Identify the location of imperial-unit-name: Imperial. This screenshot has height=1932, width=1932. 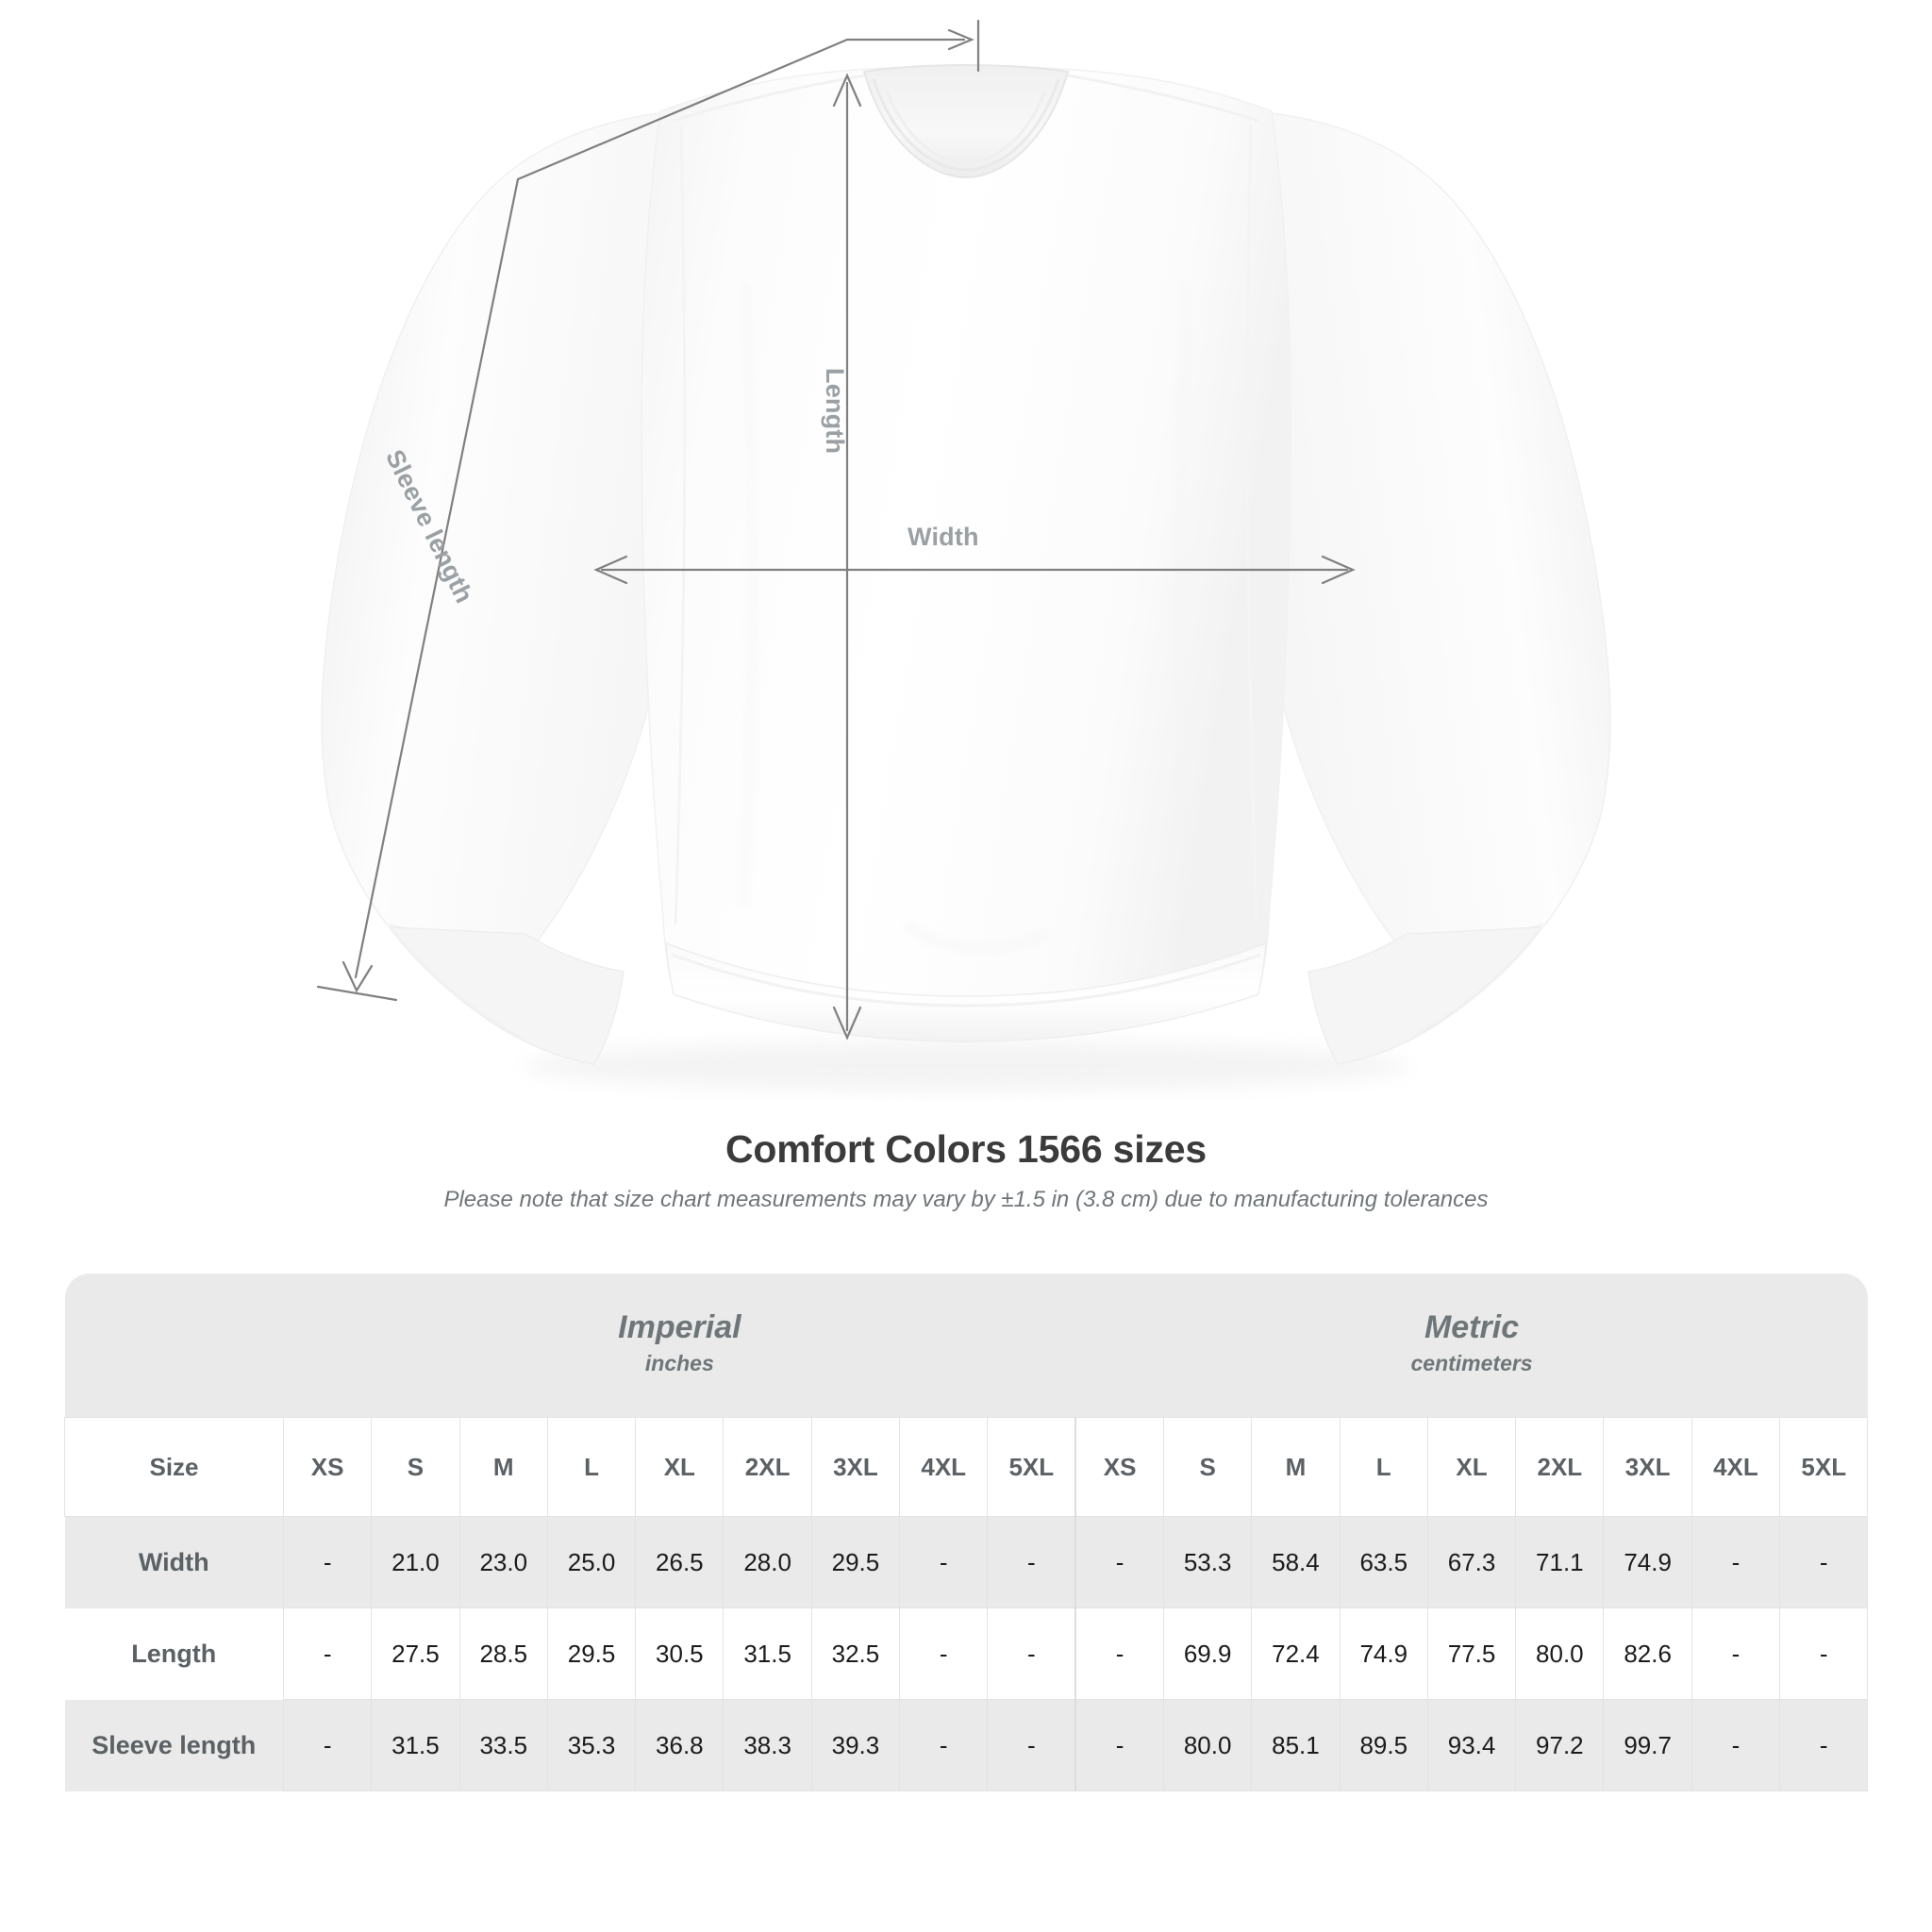
(680, 1327).